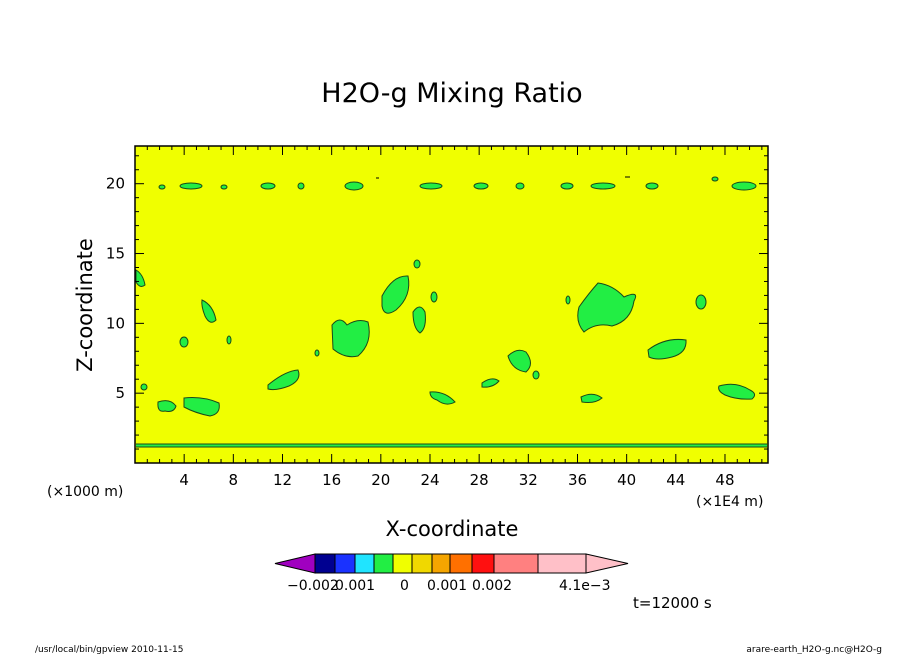  I want to click on x-tick-label: 44, so click(675, 480).